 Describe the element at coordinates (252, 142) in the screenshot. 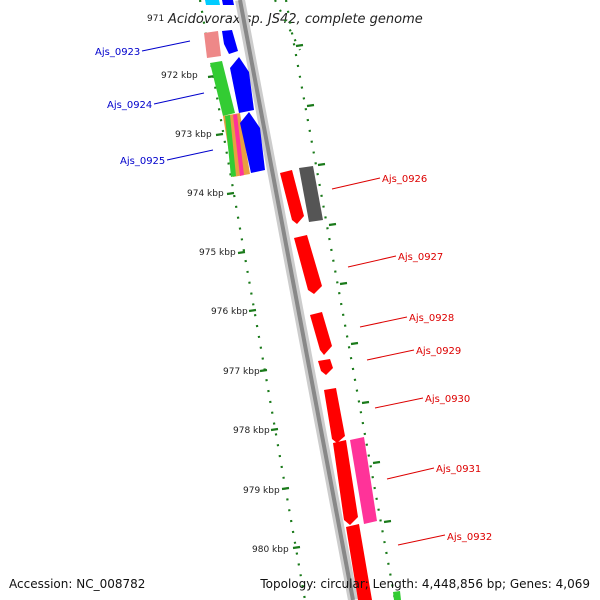

I see `gene-feature-0925-blue` at that location.